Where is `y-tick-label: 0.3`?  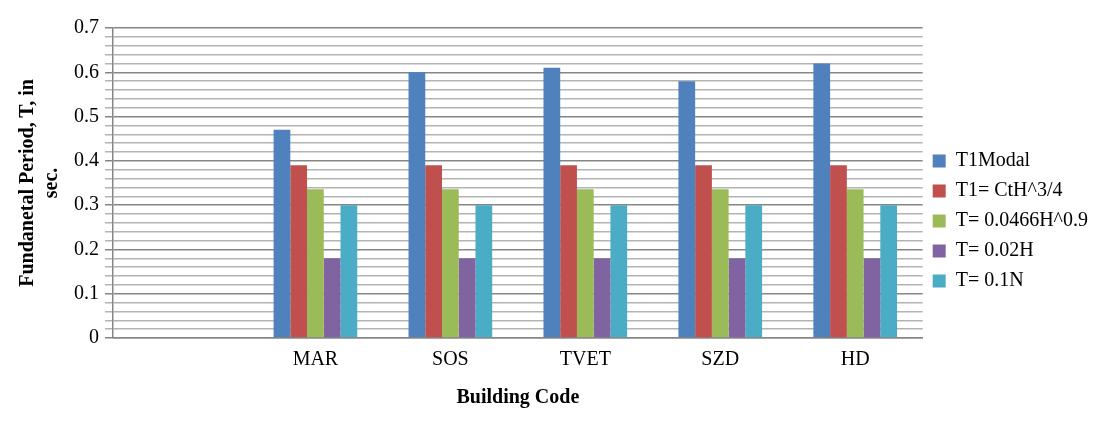
y-tick-label: 0.3 is located at coordinates (86, 203).